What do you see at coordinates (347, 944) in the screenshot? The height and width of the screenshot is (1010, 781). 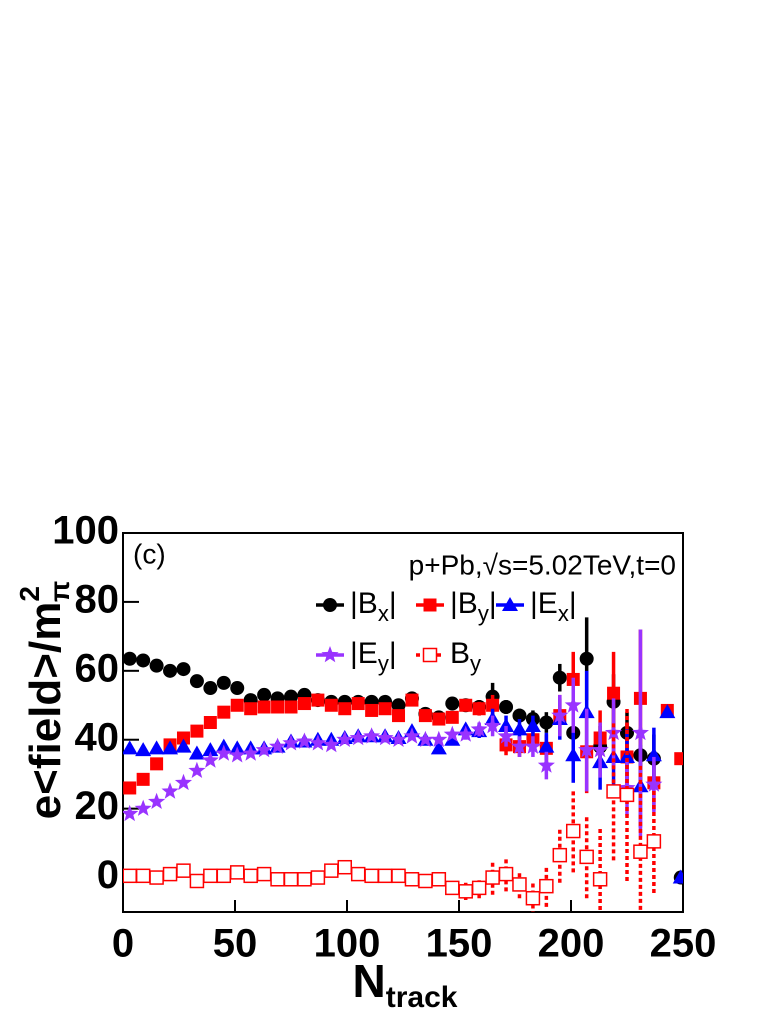 I see `x-tick-label: 100` at bounding box center [347, 944].